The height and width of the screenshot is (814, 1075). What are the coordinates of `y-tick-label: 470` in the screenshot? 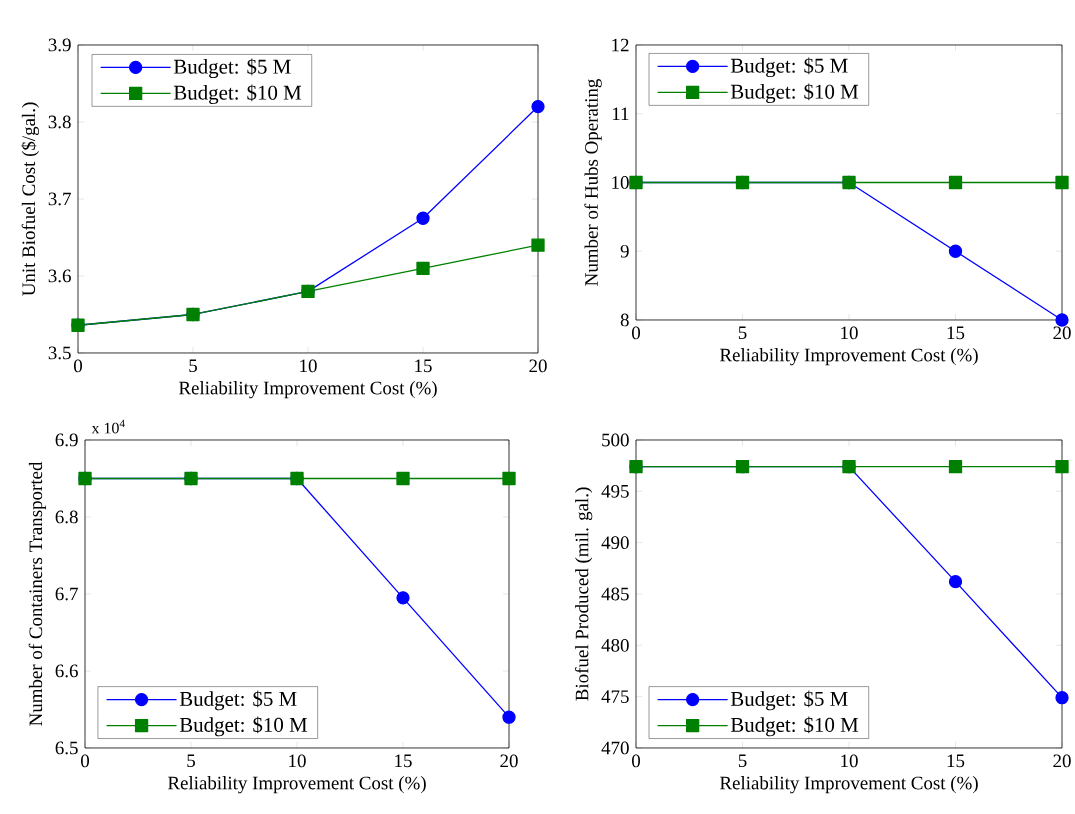 It's located at (615, 748).